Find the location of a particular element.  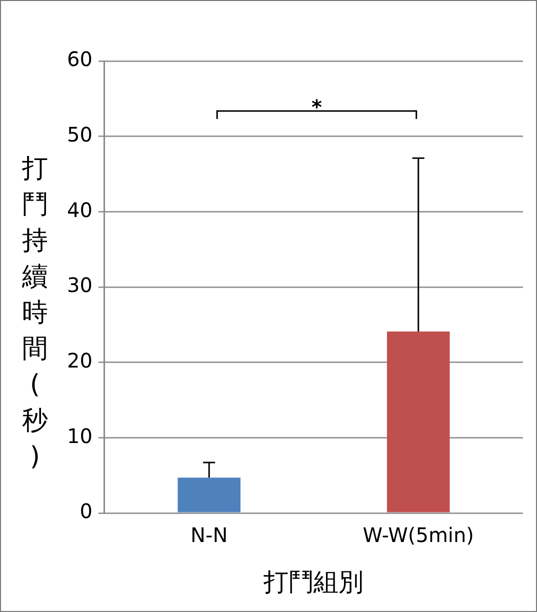

text: 打鬥持續時間(秒) is located at coordinates (35, 313).